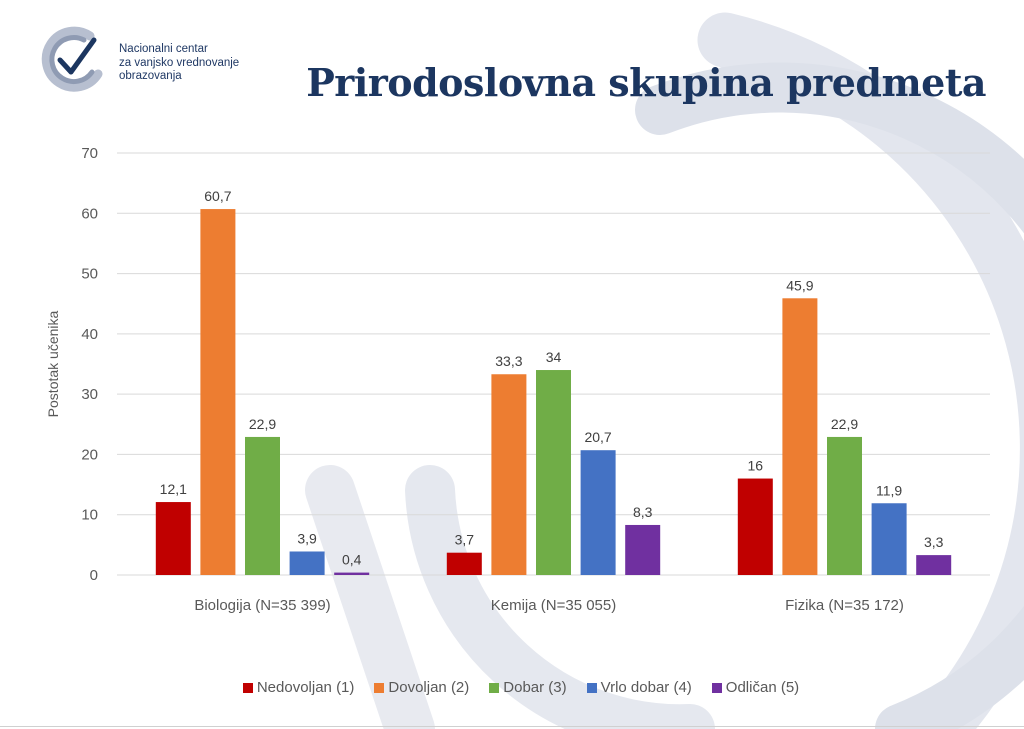 The width and height of the screenshot is (1024, 729). Describe the element at coordinates (352, 560) in the screenshot. I see `data-label: 0,4` at that location.